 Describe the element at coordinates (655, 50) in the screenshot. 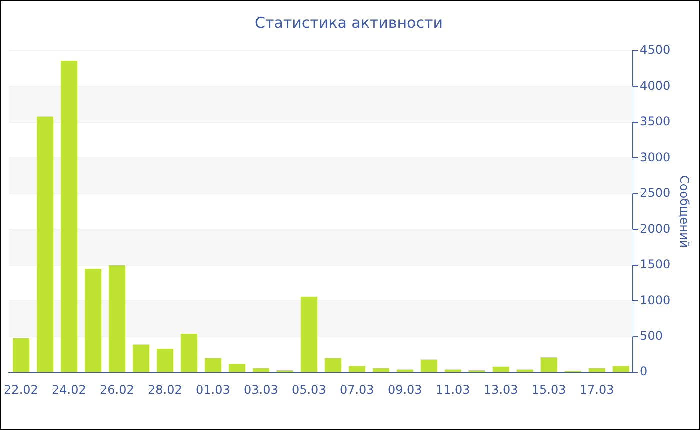

I see `y-tick-label: 4500` at that location.